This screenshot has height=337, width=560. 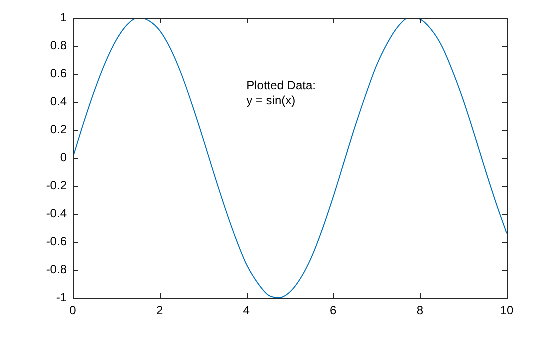 I want to click on y-tick-label: 0.8, so click(x=59, y=45).